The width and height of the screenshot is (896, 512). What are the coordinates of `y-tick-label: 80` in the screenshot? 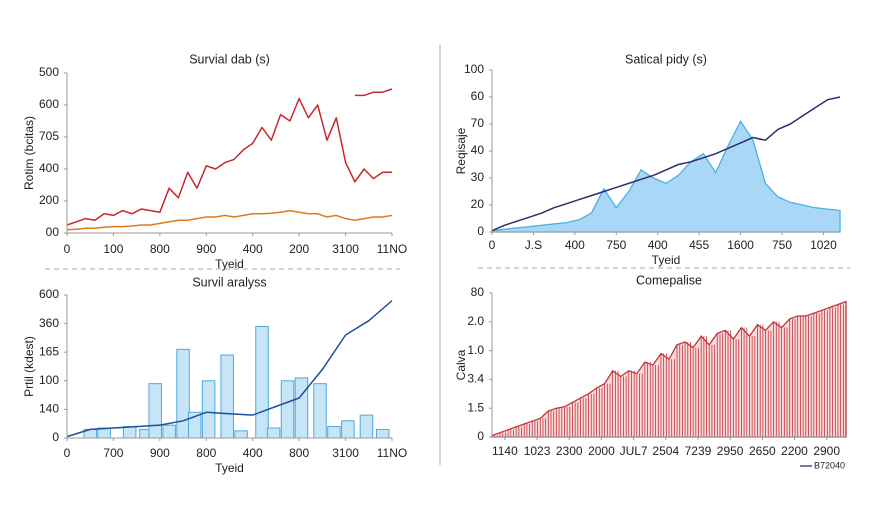 It's located at (478, 292).